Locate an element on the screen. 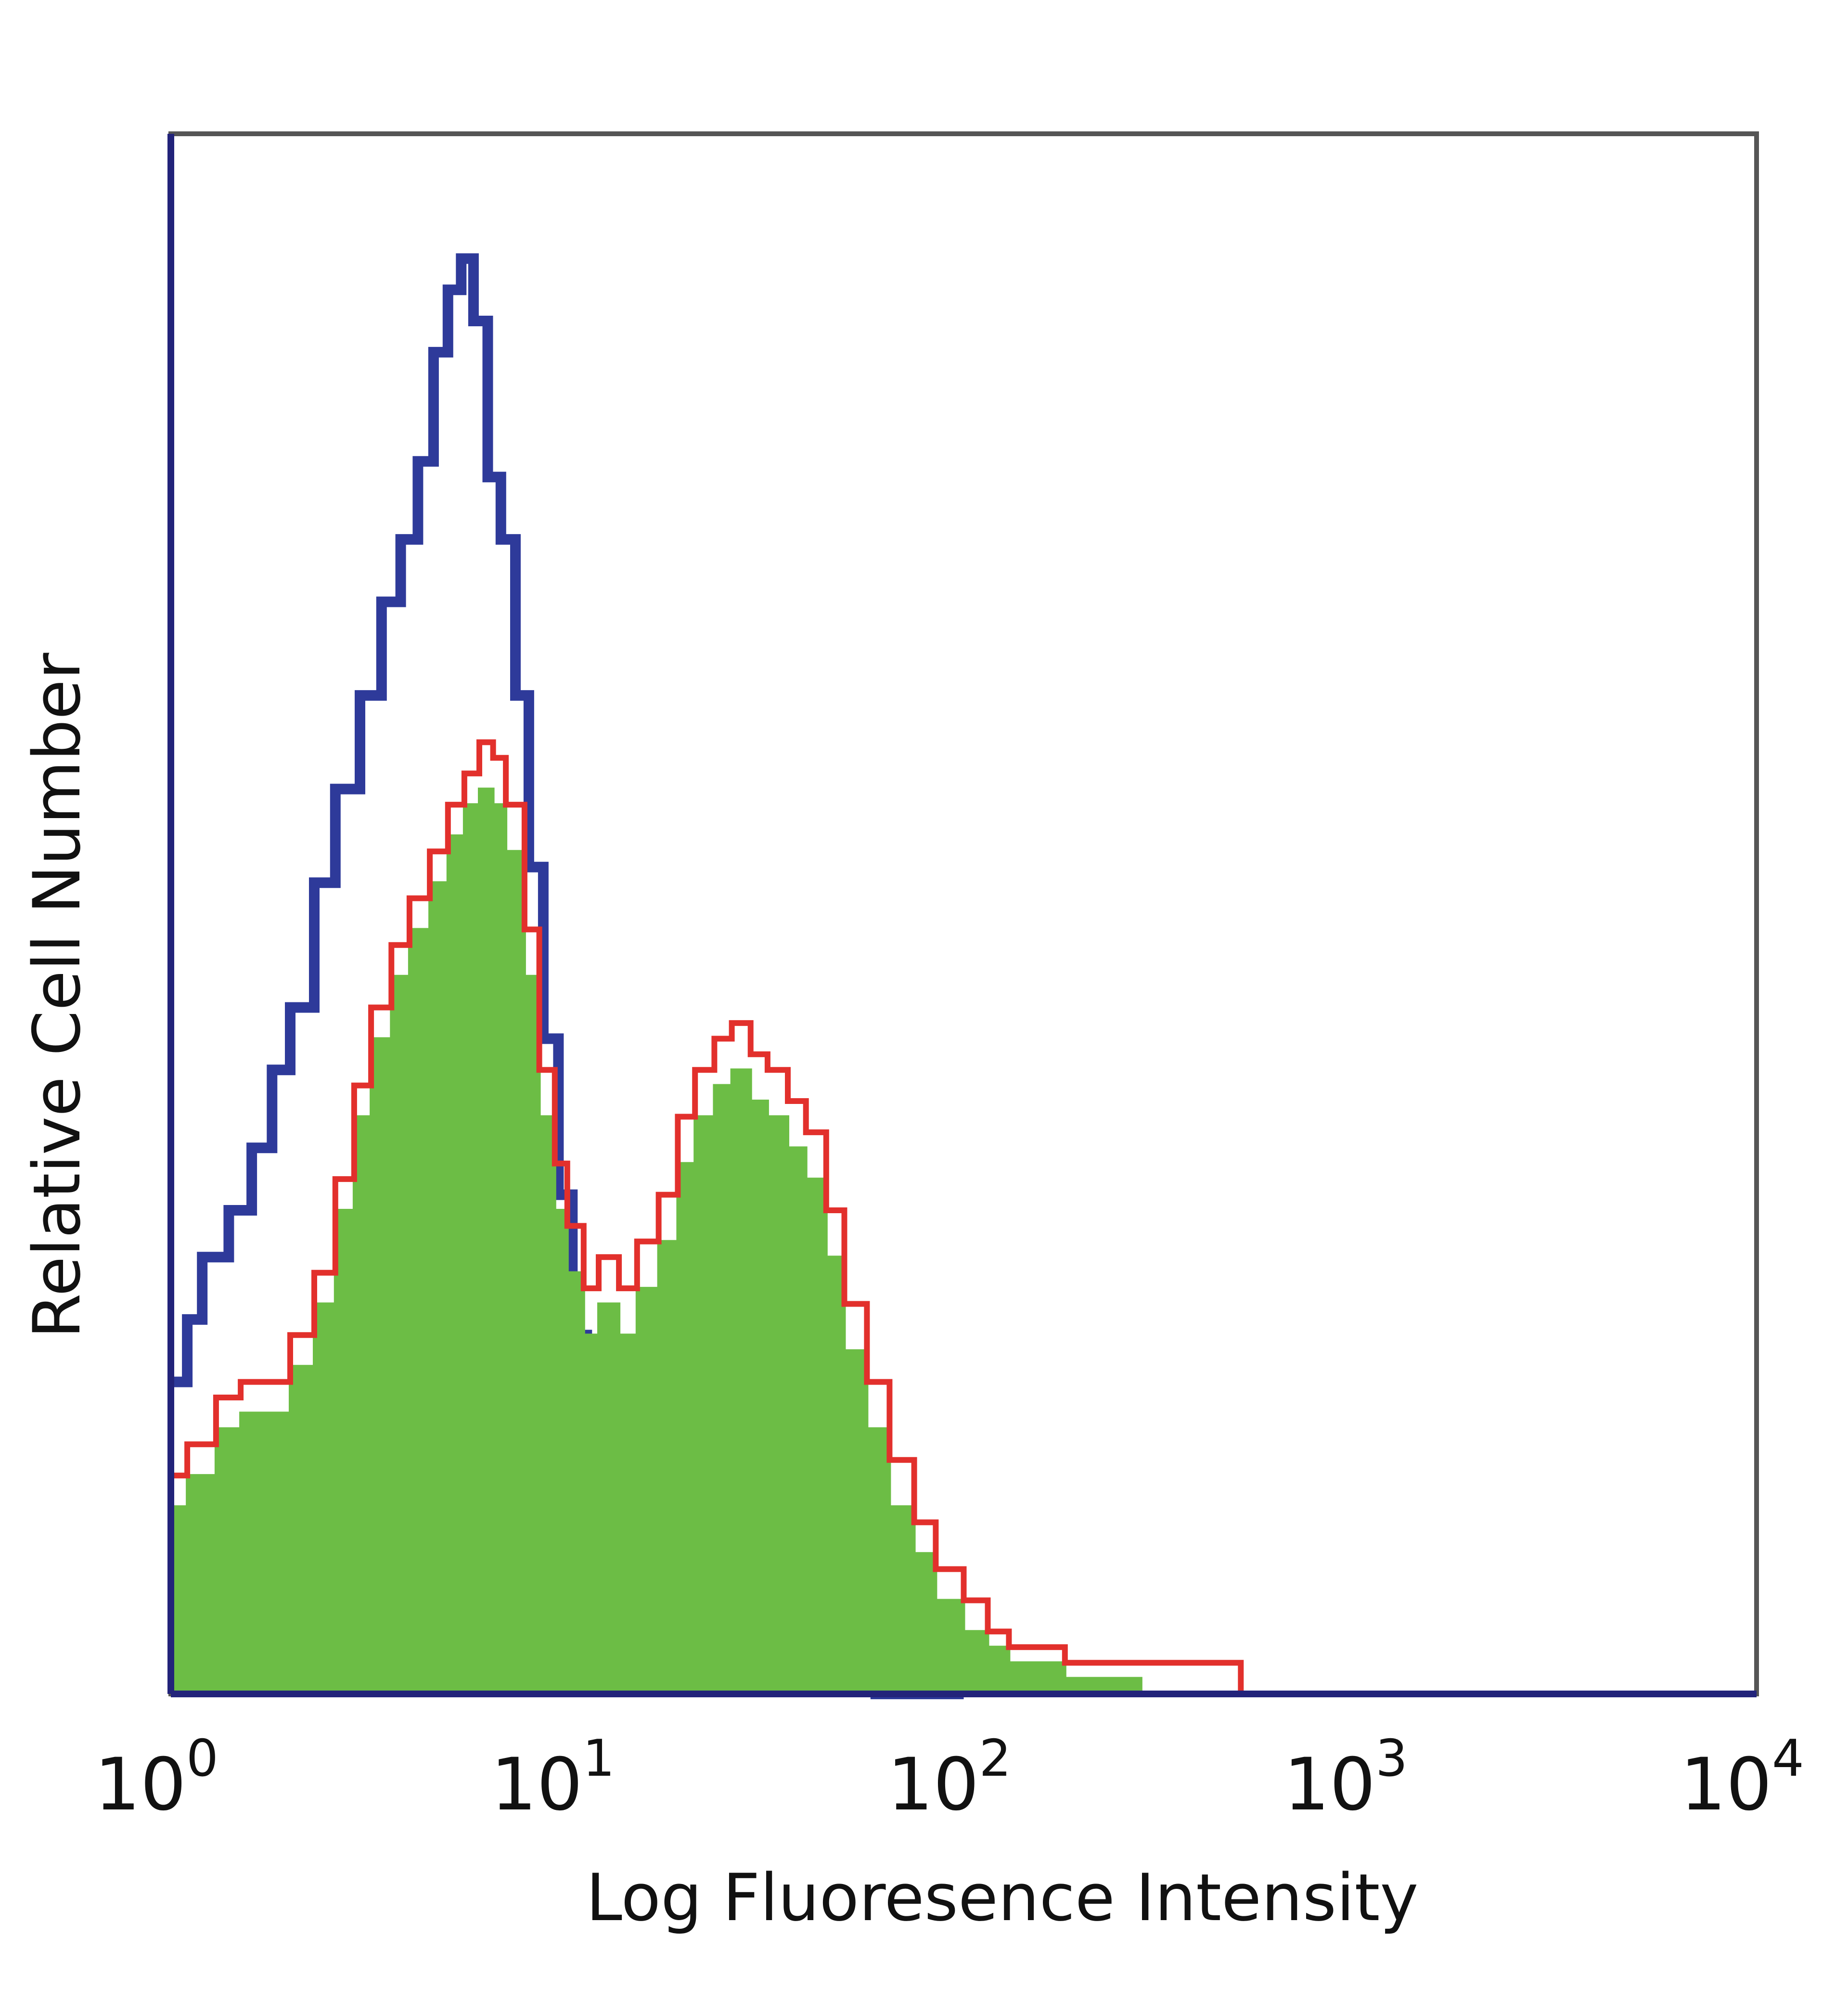 This screenshot has width=1848, height=2000. x-tick-label-2: 10² is located at coordinates (949, 1778).